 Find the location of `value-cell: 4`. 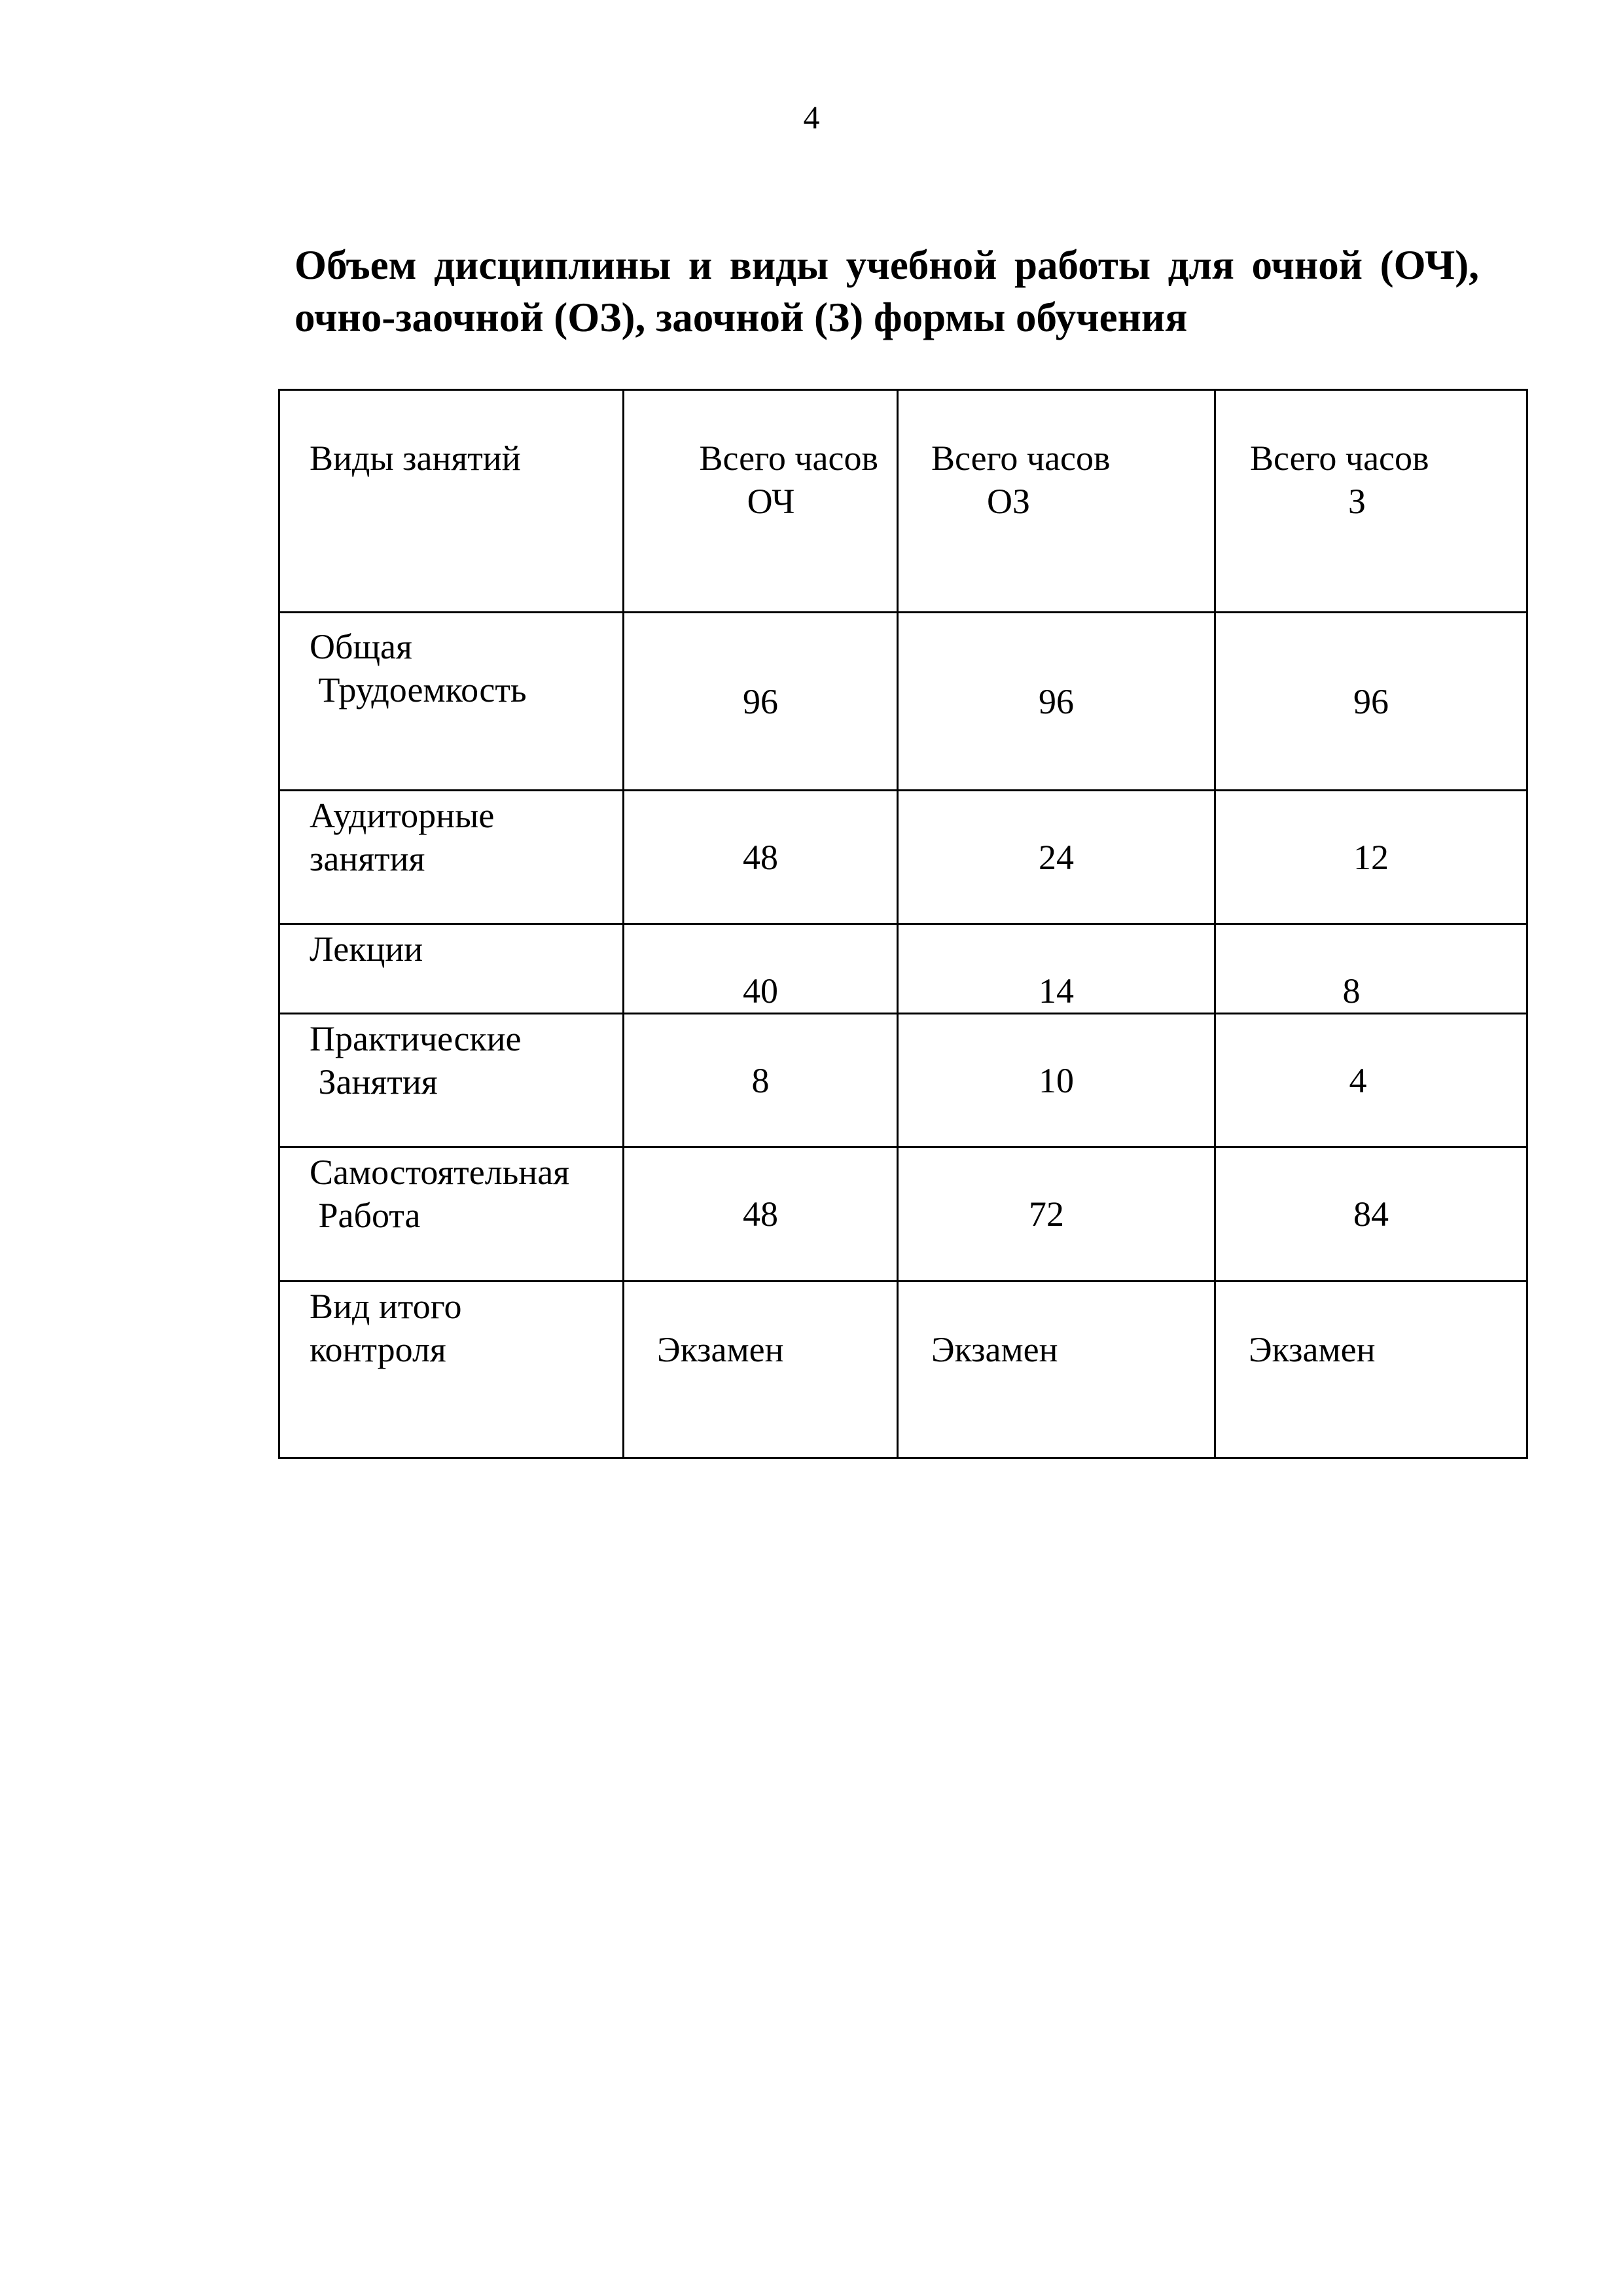

value-cell: 4 is located at coordinates (1371, 1080).